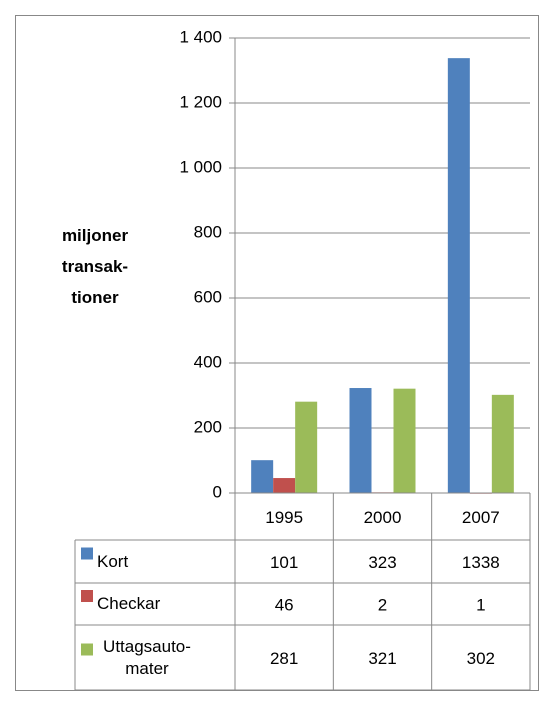 The width and height of the screenshot is (553, 706). I want to click on legend-label: Kort, so click(113, 561).